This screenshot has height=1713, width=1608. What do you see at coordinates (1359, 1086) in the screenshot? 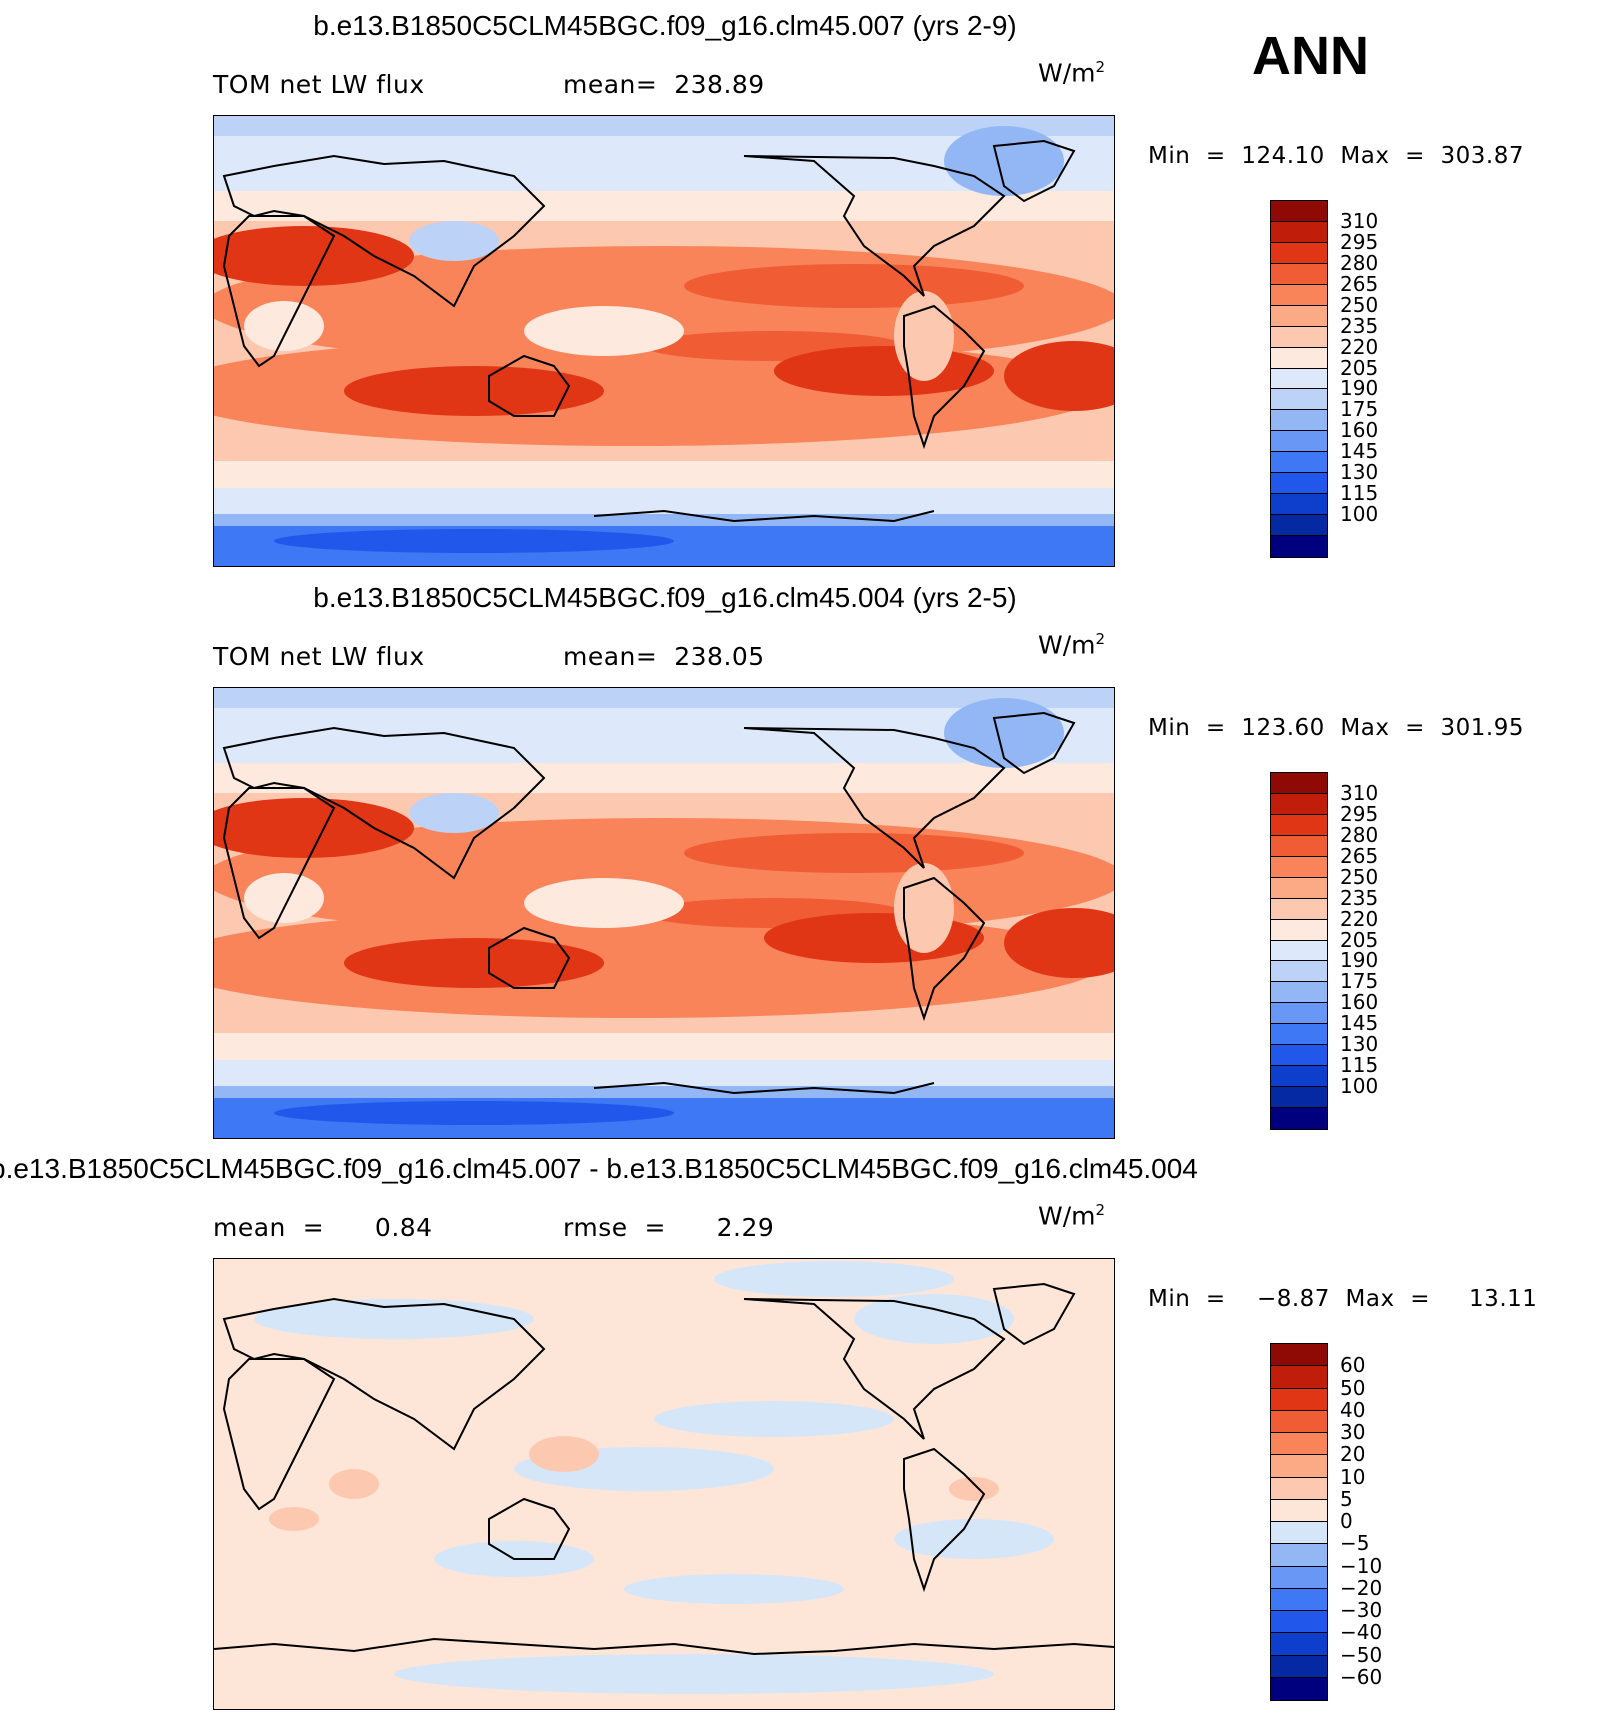
I see `colorbar-tick-label: 100` at bounding box center [1359, 1086].